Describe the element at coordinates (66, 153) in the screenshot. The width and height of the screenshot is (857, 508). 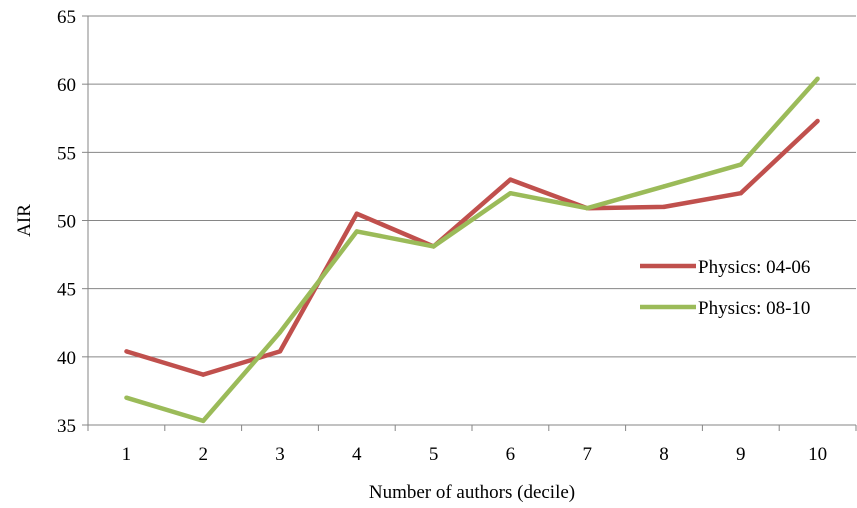
I see `y-tick-label: 55` at that location.